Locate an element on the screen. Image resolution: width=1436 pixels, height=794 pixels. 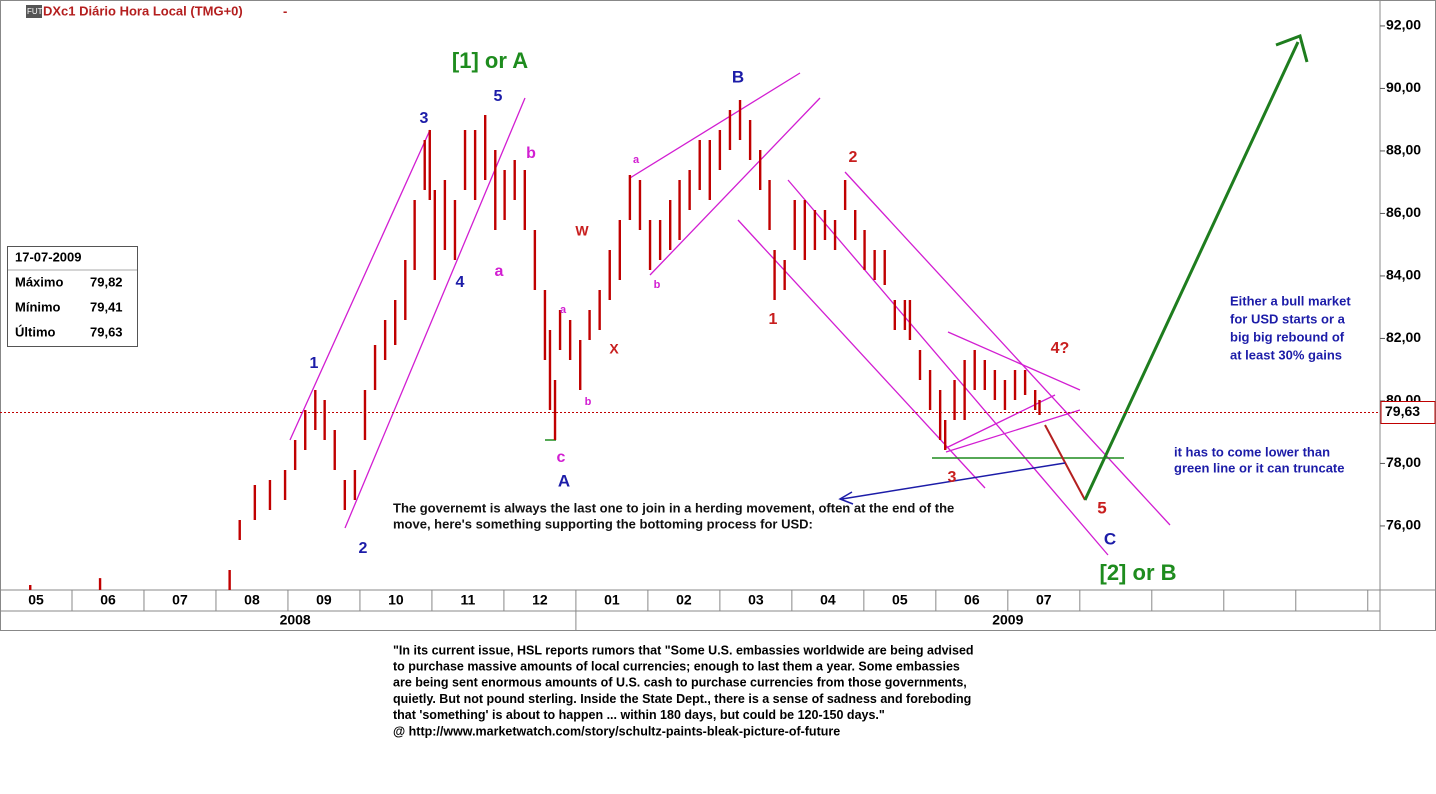
info-box is located at coordinates (72, 296).